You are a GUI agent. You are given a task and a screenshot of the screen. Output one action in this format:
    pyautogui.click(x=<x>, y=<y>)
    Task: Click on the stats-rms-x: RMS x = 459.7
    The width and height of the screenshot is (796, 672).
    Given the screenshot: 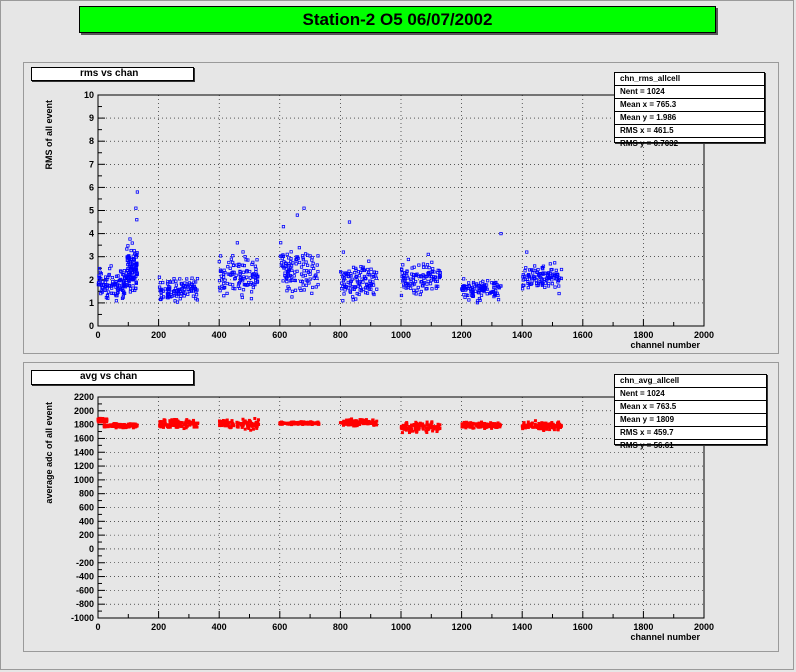 What is the action you would take?
    pyautogui.click(x=690, y=434)
    